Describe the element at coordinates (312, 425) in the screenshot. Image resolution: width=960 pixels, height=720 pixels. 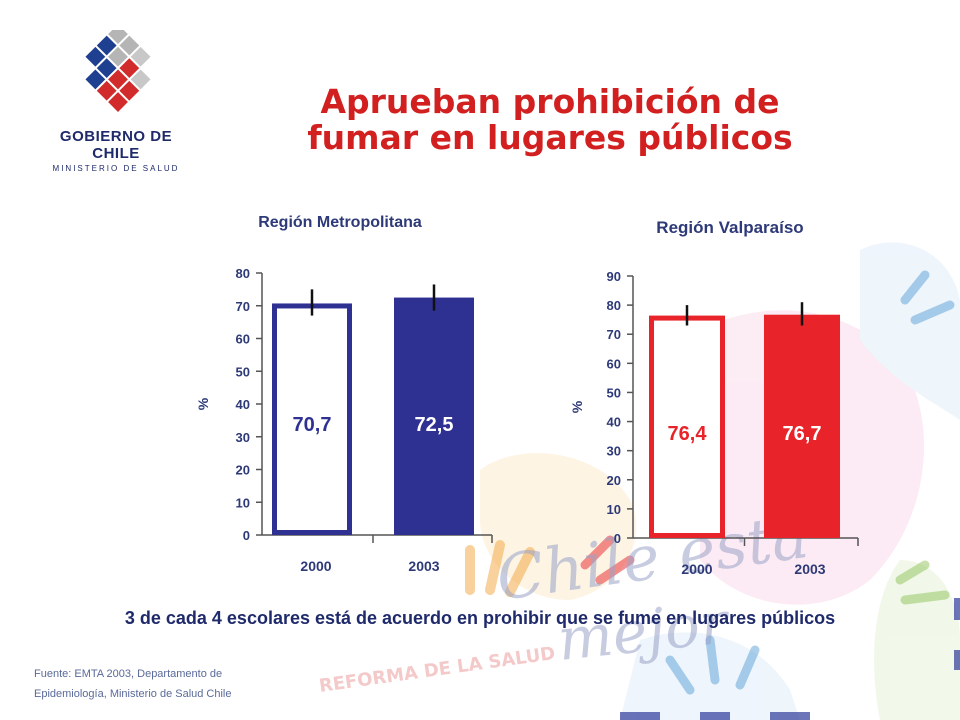
I see `data-label: 70,7` at that location.